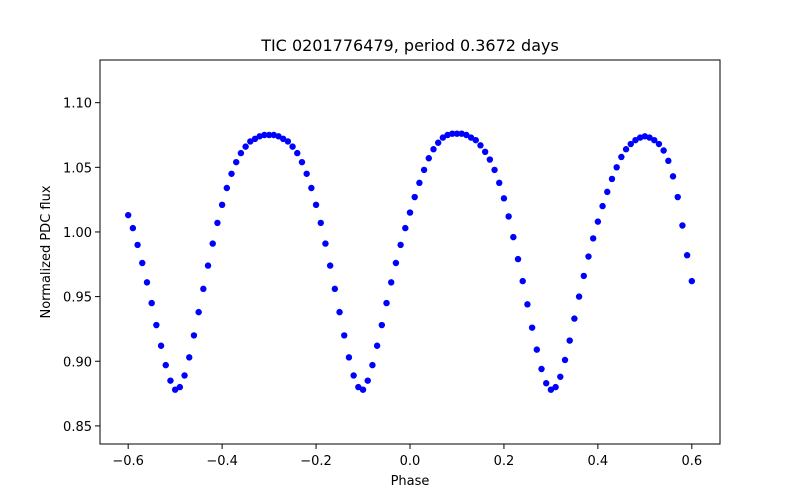  I want to click on x-tick-label: 0.4, so click(598, 461).